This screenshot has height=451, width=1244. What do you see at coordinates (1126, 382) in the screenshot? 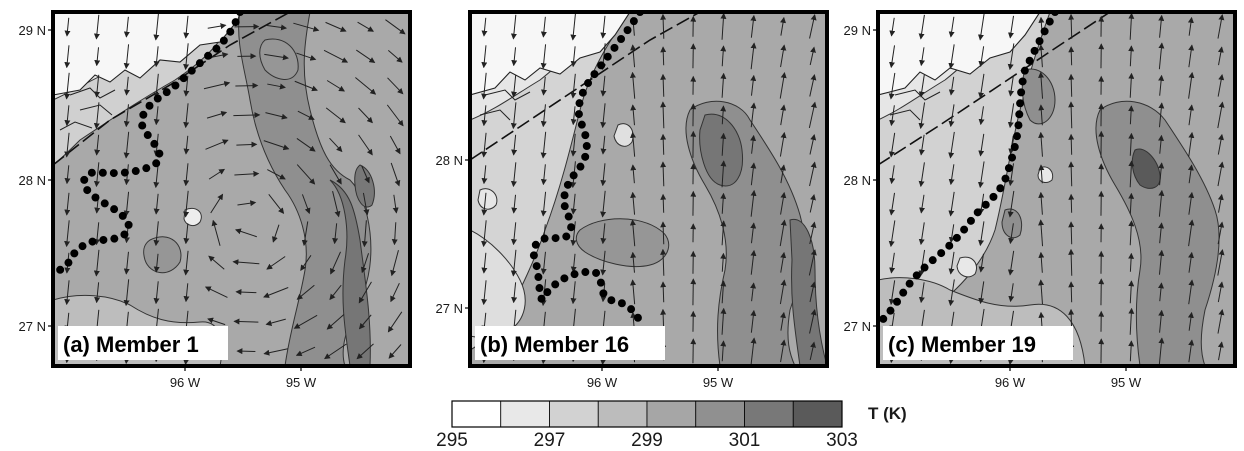
I see `lon-tick-label: 95 W` at bounding box center [1126, 382].